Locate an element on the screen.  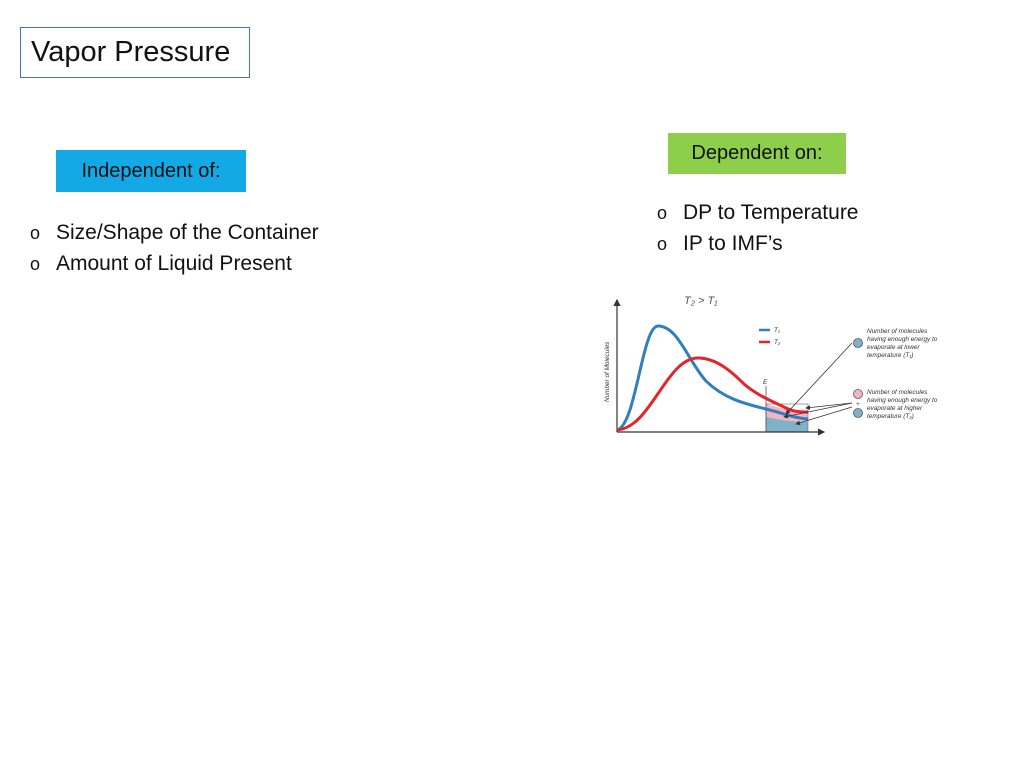
t2-marker-circle is located at coordinates (858, 394).